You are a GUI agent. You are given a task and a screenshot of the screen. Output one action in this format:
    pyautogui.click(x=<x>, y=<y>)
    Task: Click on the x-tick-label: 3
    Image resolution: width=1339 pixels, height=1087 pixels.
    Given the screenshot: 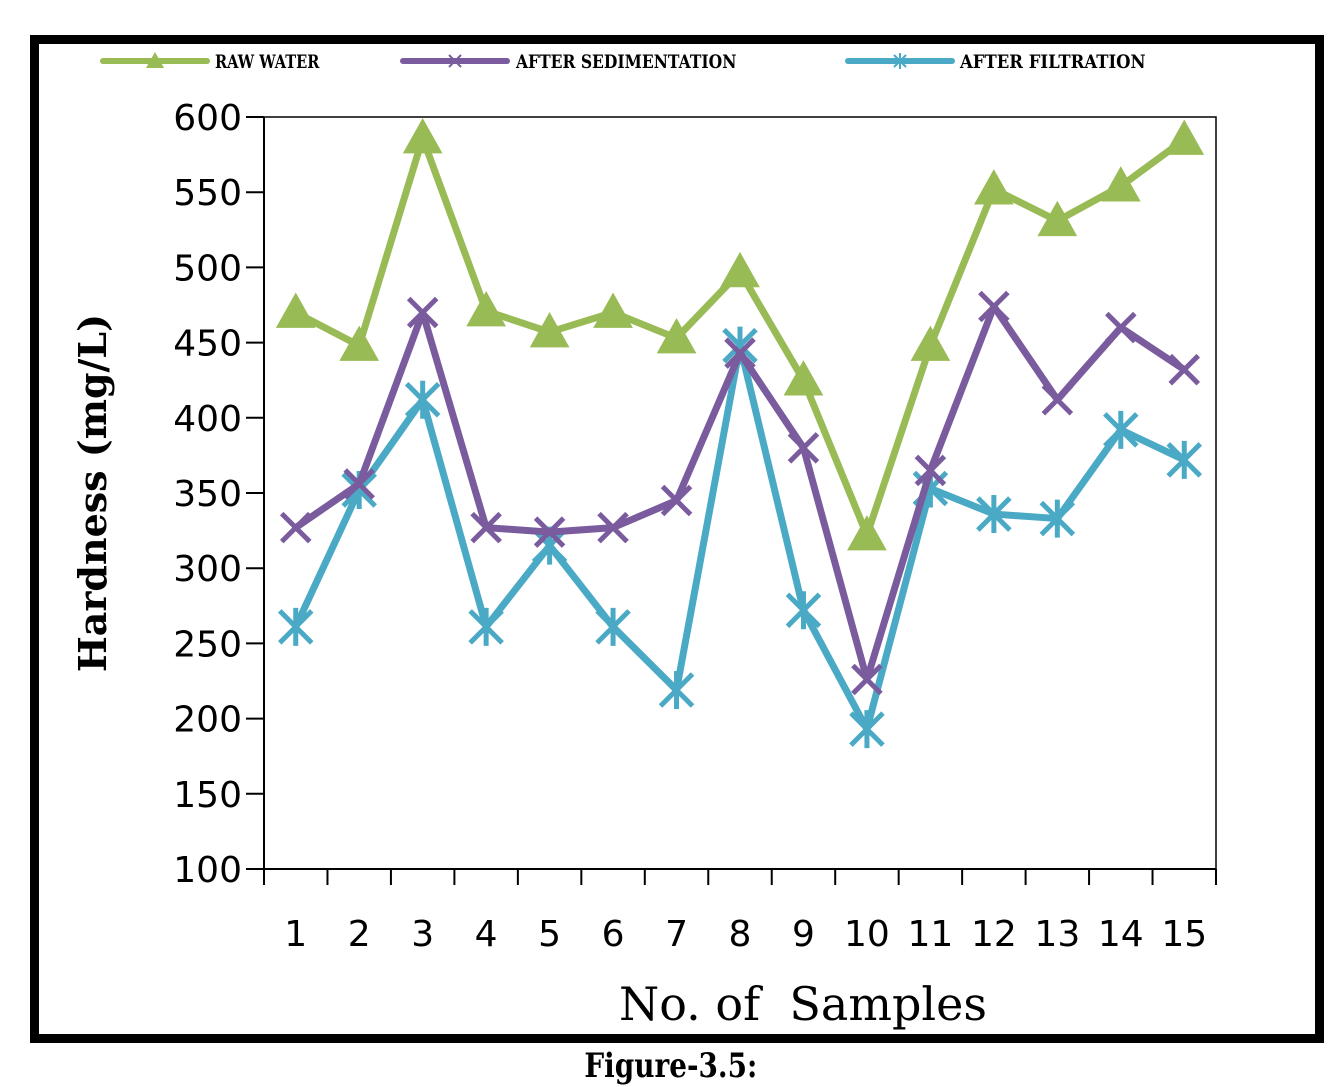 What is the action you would take?
    pyautogui.click(x=422, y=934)
    